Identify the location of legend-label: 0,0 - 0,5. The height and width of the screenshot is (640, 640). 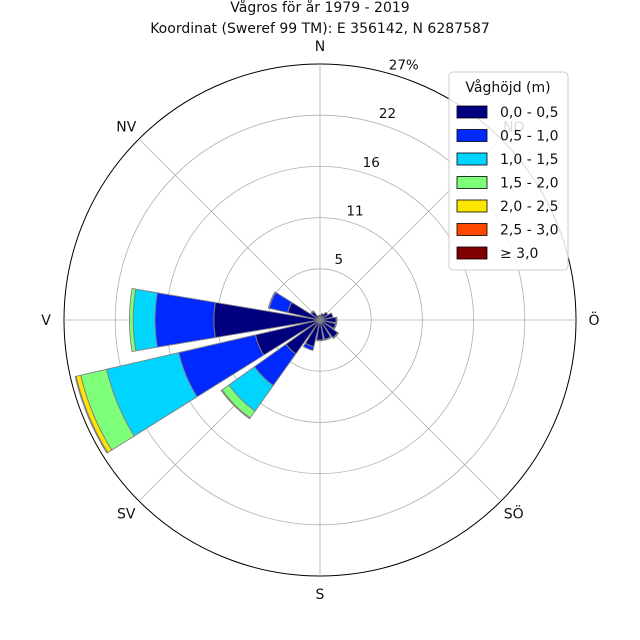
(529, 113).